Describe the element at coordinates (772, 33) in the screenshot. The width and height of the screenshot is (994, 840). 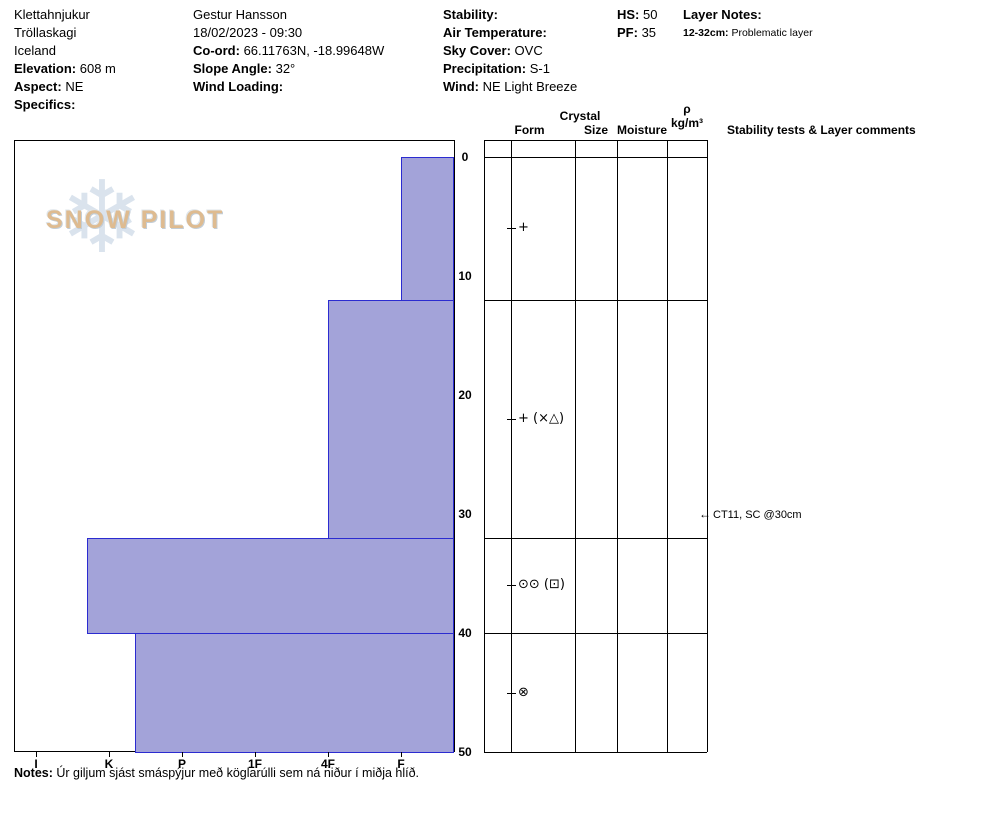
I see `layer-note-text: Problematic layer` at that location.